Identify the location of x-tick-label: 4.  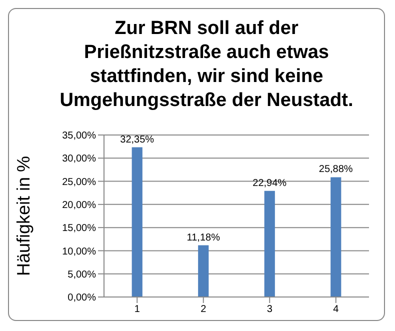
(336, 310).